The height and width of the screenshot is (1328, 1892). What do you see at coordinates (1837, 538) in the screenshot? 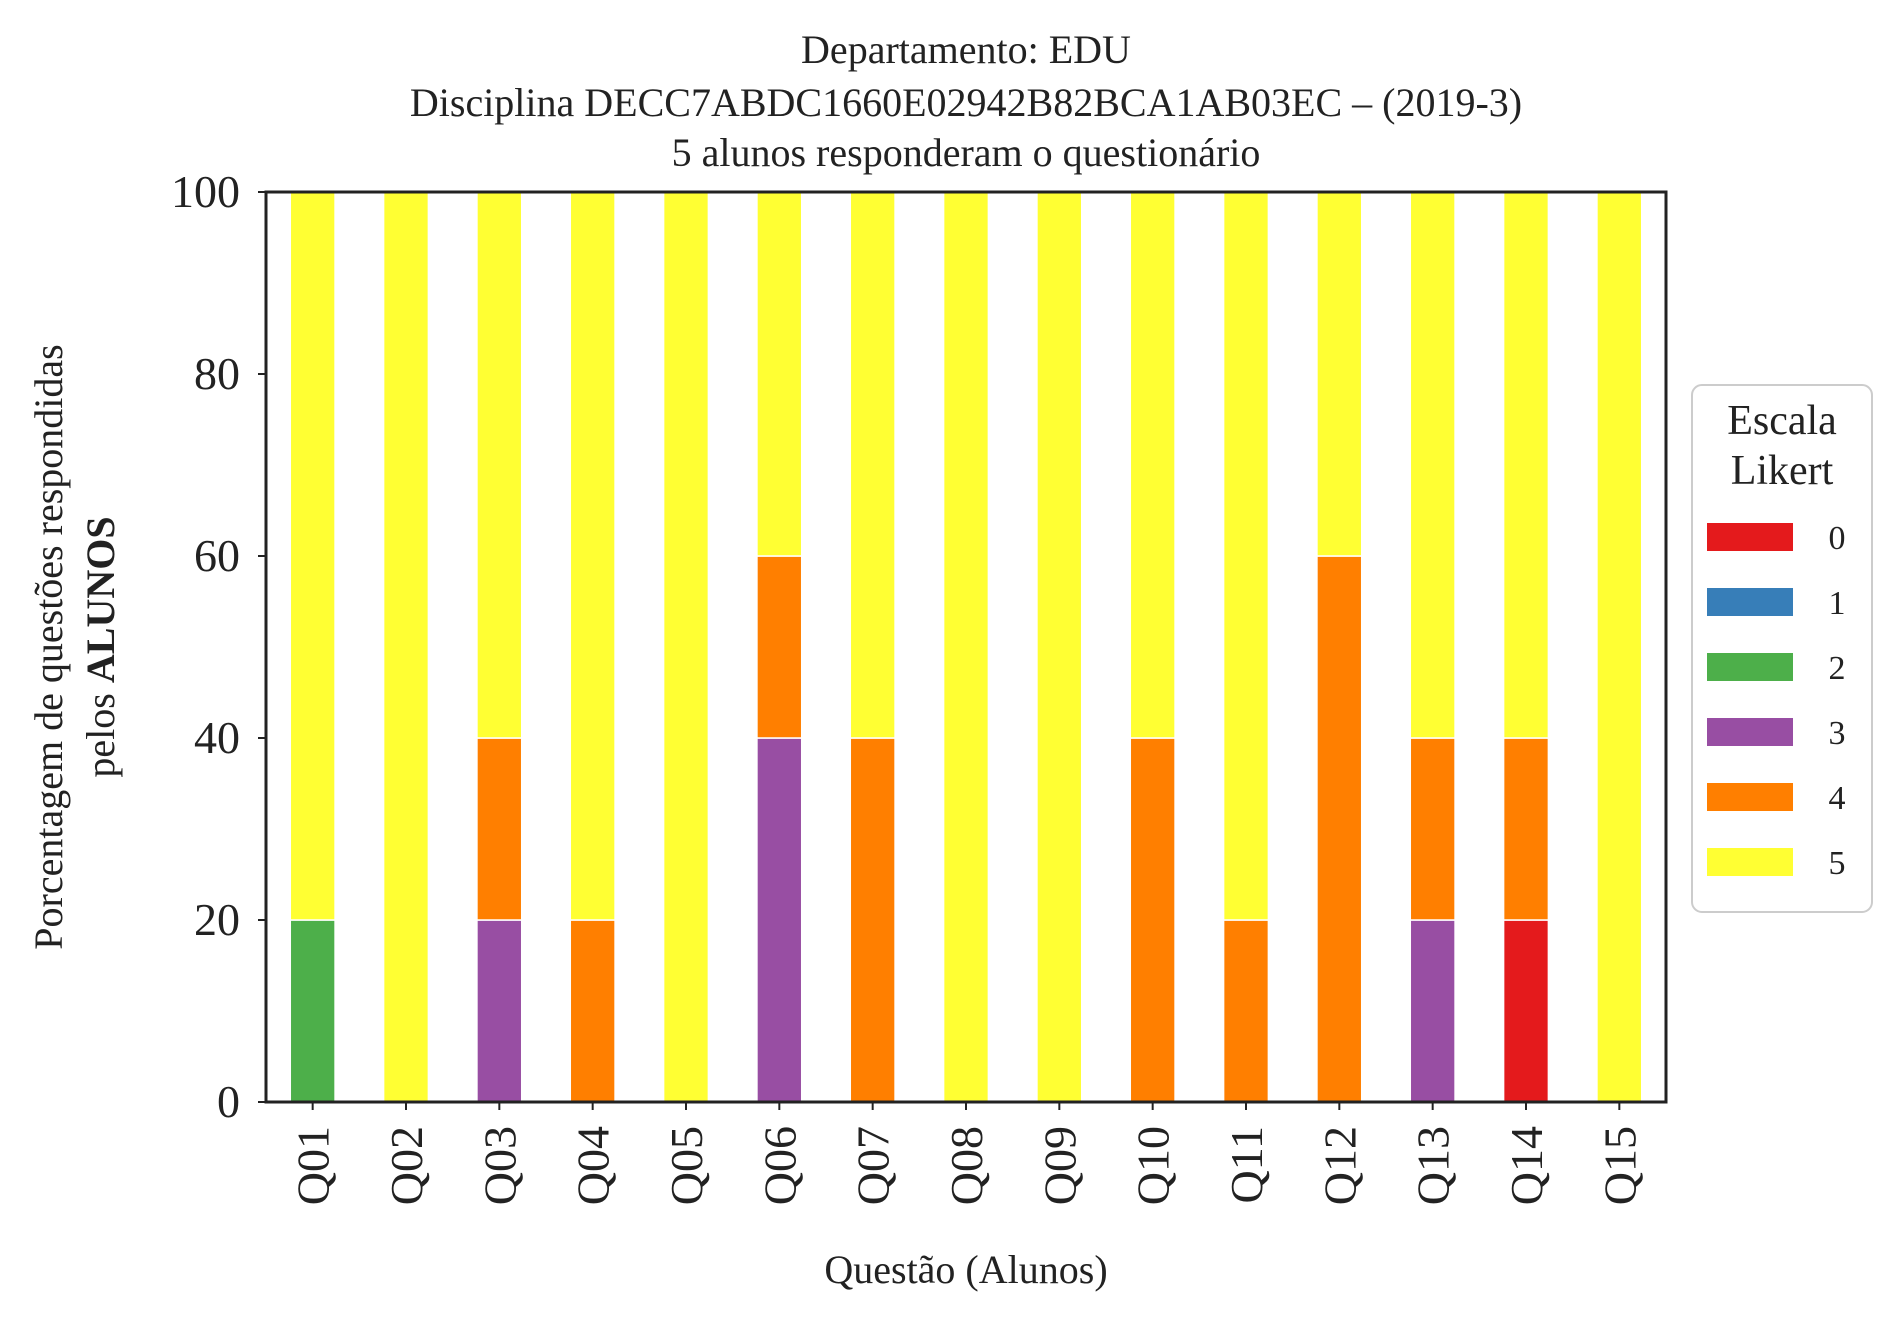
I see `legend-label-0: 0` at bounding box center [1837, 538].